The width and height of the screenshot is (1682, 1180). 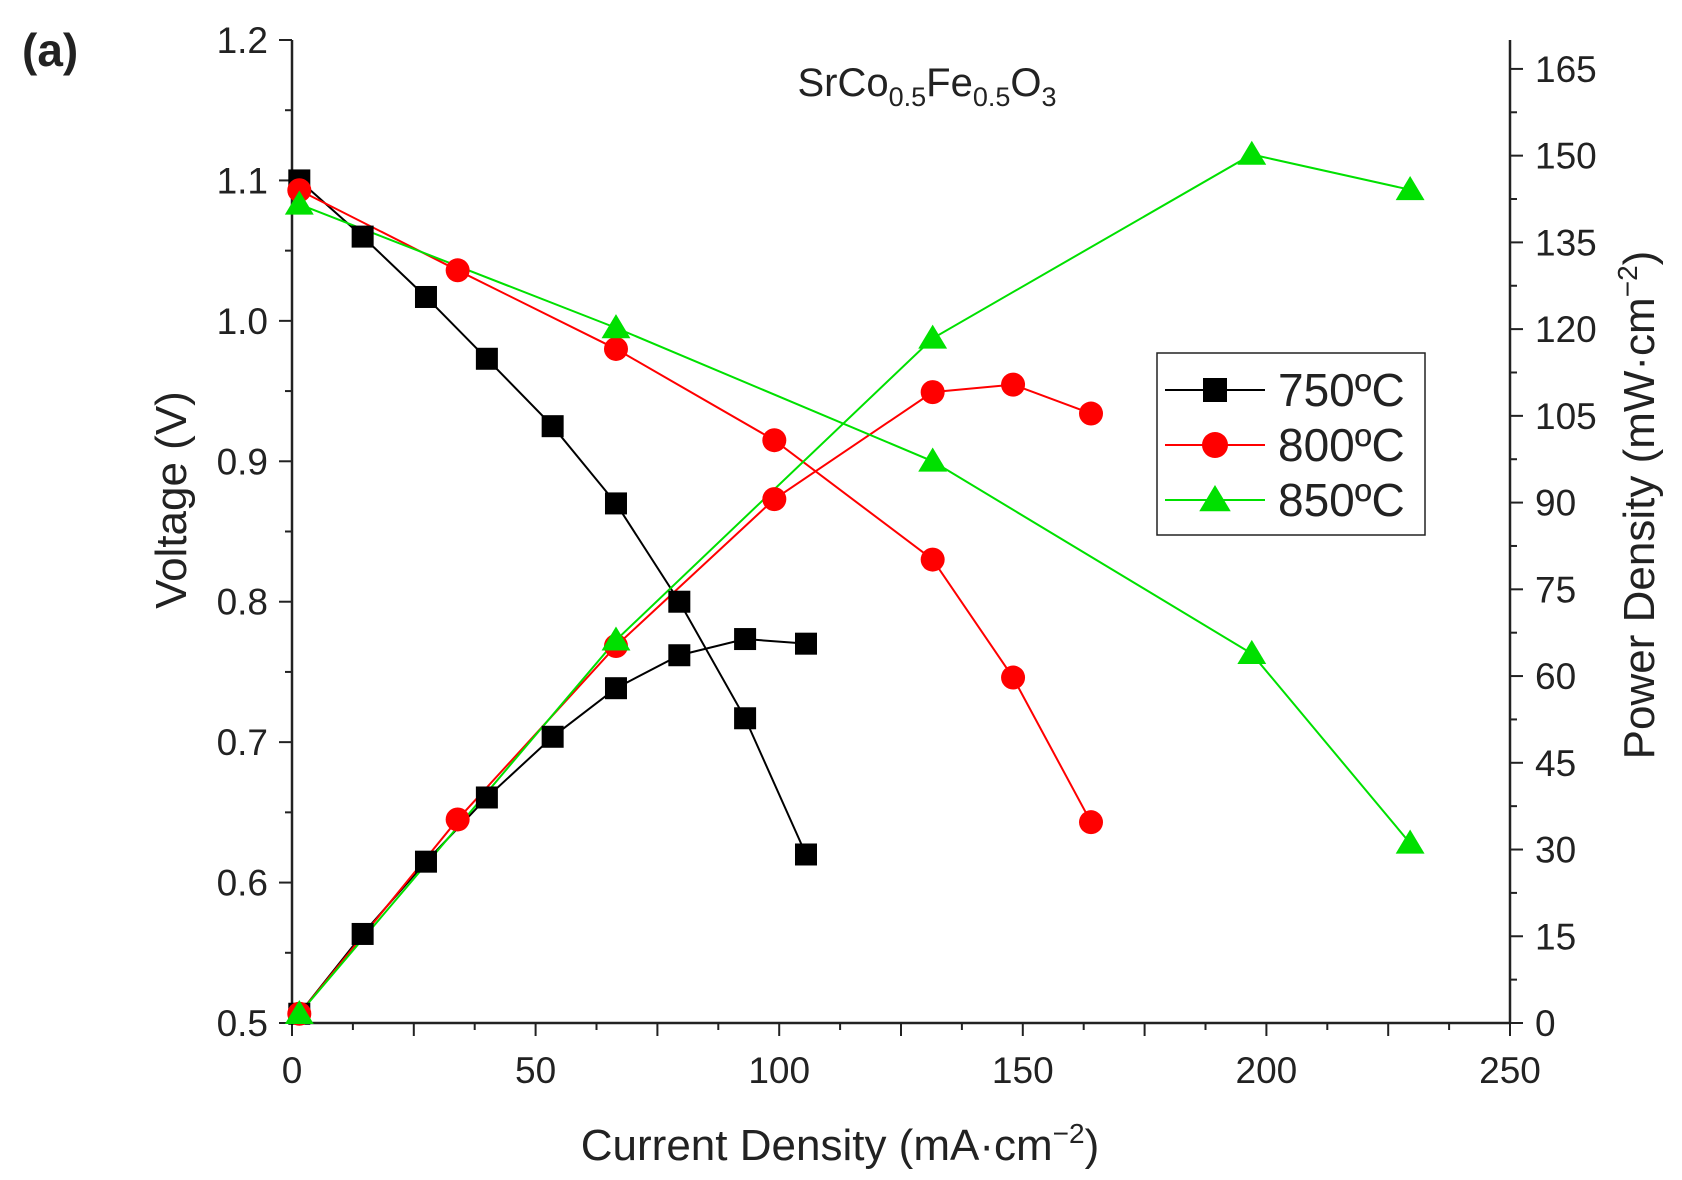 I want to click on x-axis-title: Current Density (mA·cm−2), so click(x=840, y=1144).